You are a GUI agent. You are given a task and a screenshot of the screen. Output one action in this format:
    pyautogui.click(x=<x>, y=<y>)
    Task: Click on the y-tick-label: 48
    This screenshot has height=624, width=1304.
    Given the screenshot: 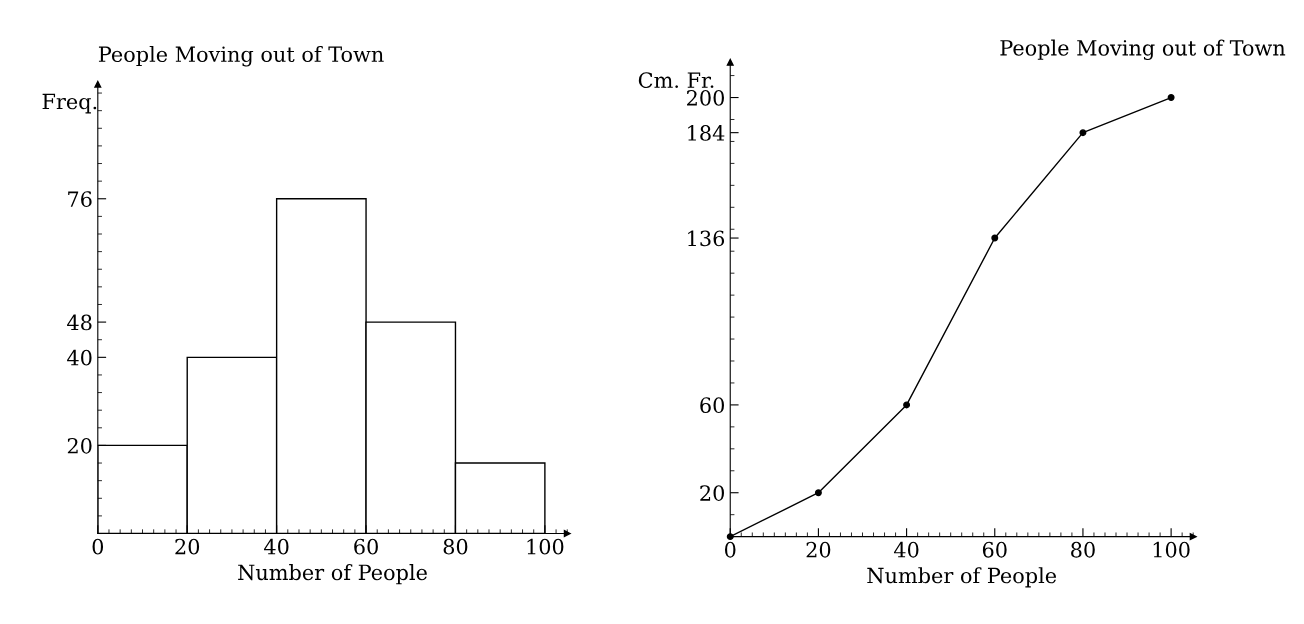 What is the action you would take?
    pyautogui.click(x=79, y=322)
    